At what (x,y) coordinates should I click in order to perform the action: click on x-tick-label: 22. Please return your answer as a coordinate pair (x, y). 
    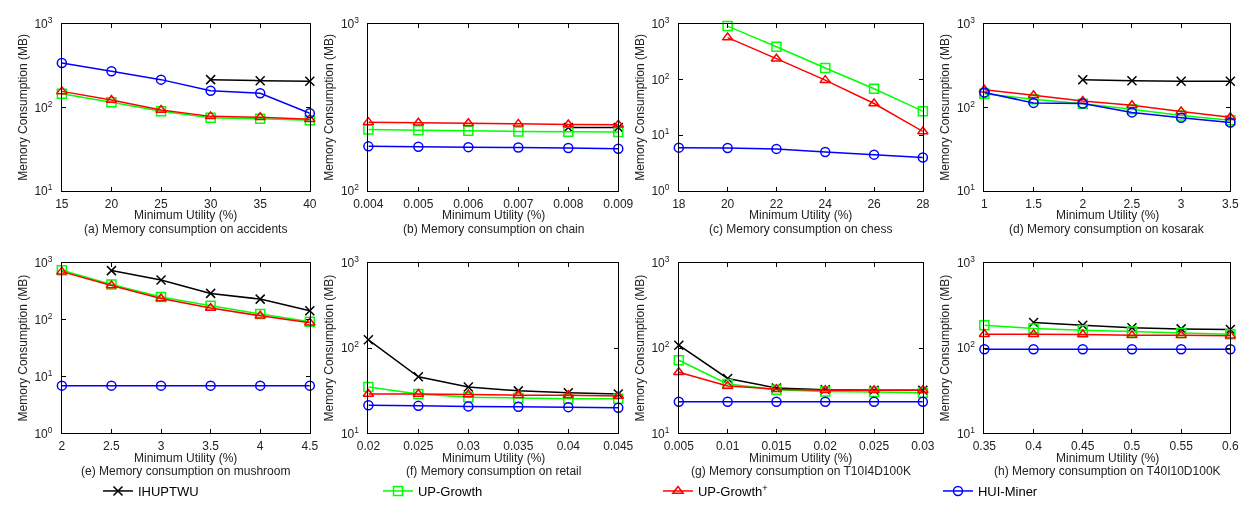
    Looking at the image, I should click on (776, 203).